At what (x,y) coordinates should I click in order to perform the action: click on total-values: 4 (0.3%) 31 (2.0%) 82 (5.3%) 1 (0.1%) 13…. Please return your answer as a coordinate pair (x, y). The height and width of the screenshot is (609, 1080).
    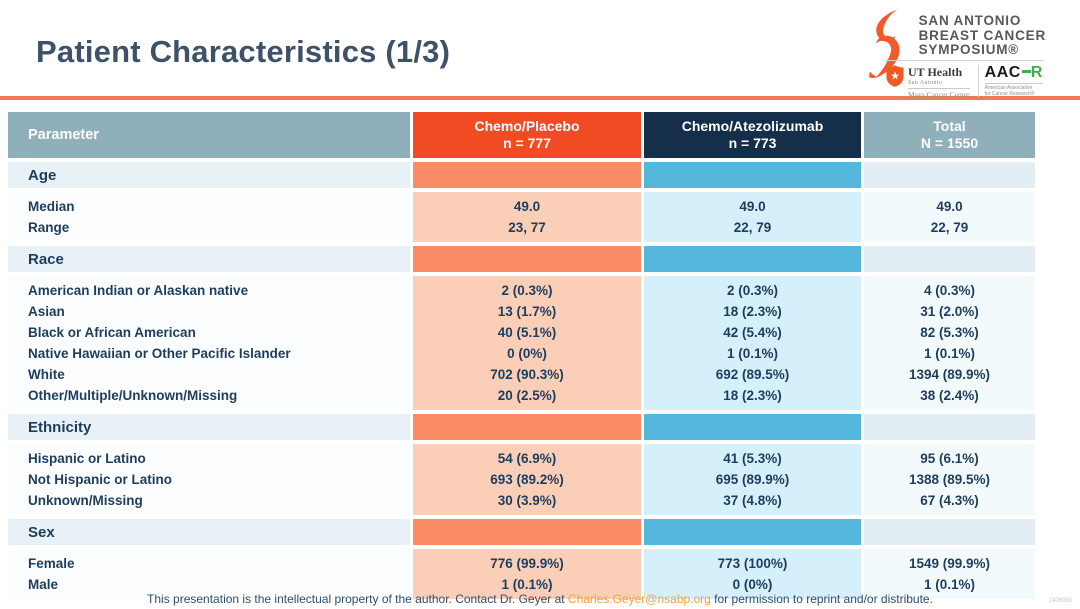
    Looking at the image, I should click on (949, 343).